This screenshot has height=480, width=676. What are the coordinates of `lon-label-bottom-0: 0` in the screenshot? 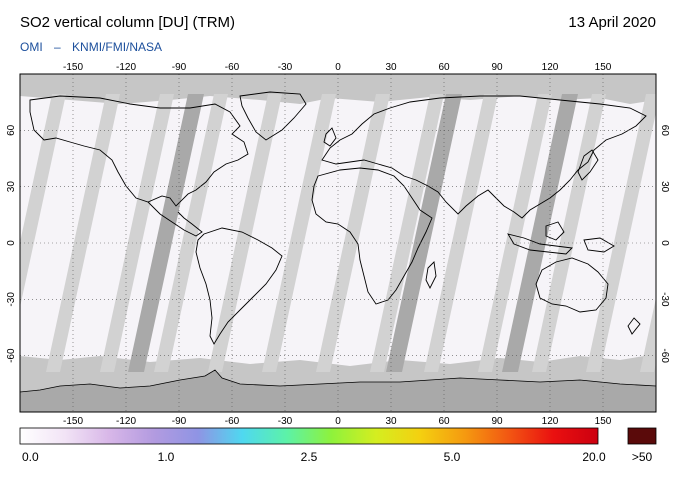 It's located at (338, 421).